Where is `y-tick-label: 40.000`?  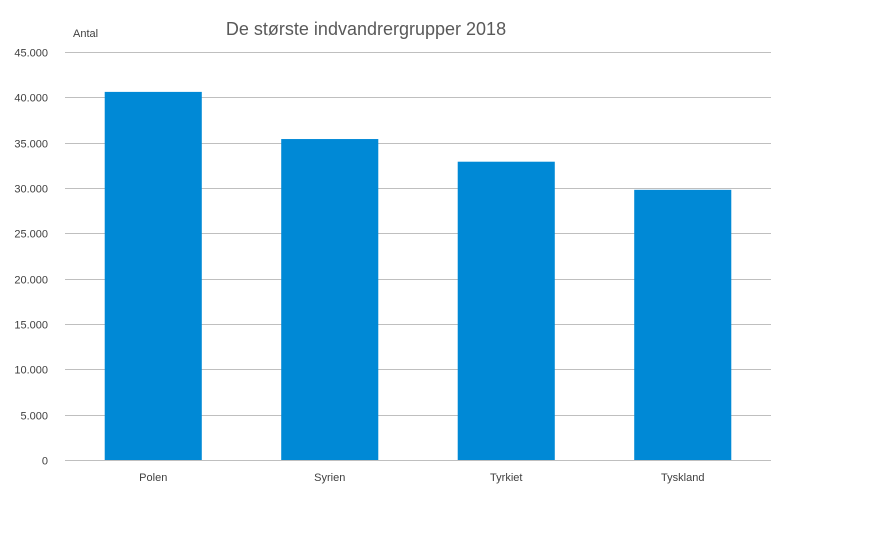 y-tick-label: 40.000 is located at coordinates (31, 99).